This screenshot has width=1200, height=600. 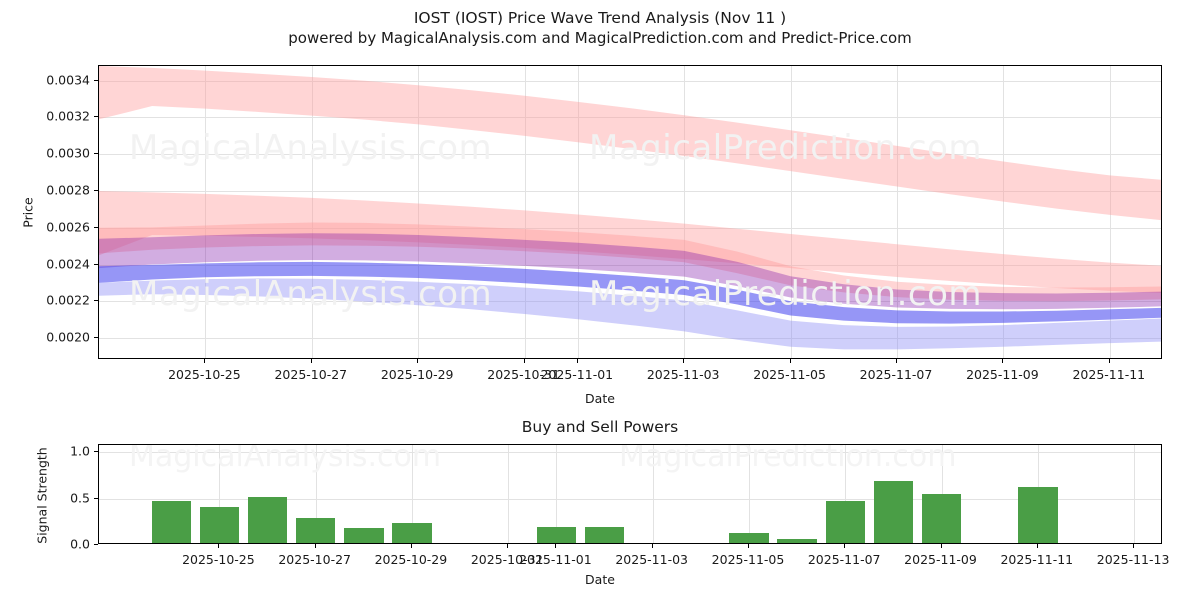 I want to click on powers-bars, so click(x=630, y=494).